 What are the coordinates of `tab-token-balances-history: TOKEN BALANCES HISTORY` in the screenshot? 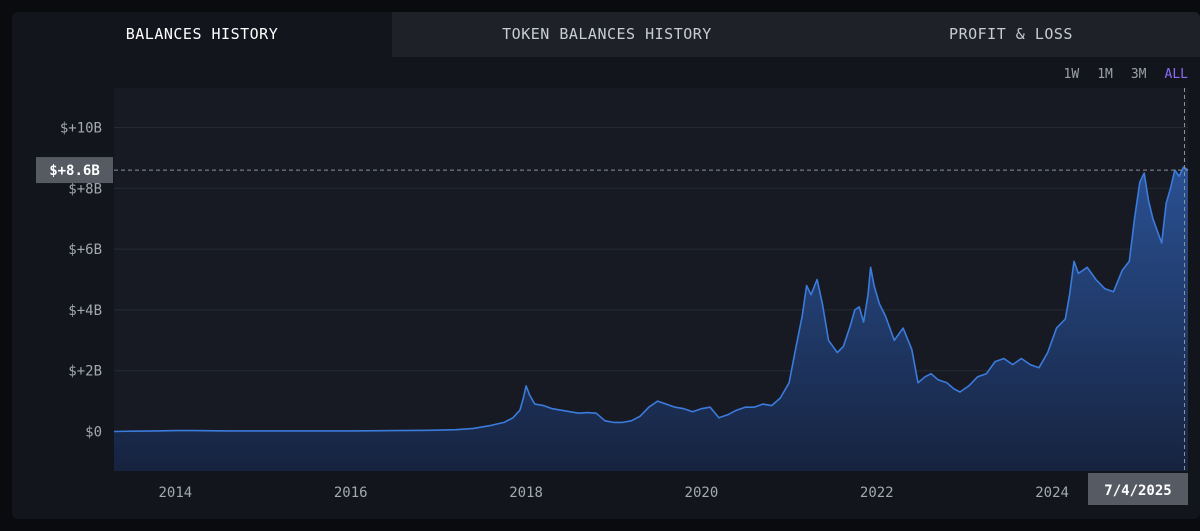 It's located at (607, 34).